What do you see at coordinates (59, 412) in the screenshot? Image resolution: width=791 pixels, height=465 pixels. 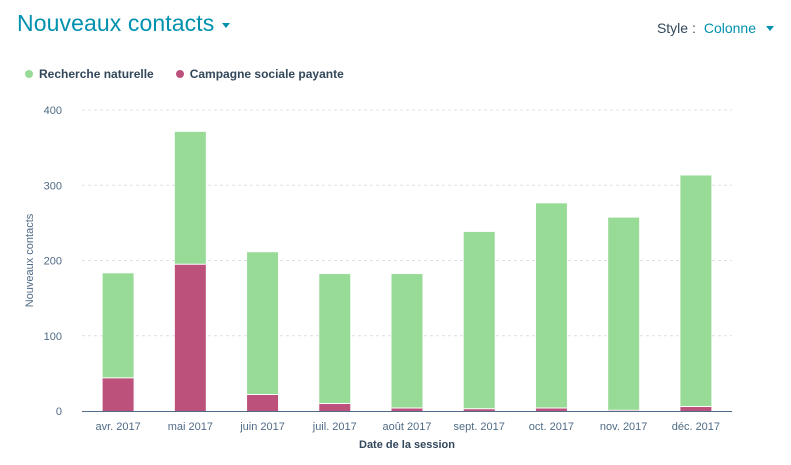 I see `y-tick-label: 0` at bounding box center [59, 412].